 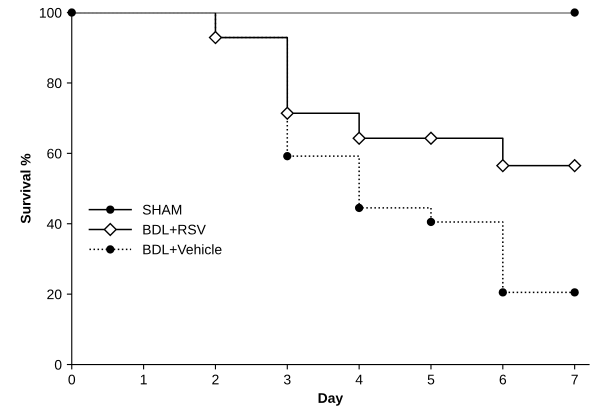 What do you see at coordinates (143, 379) in the screenshot?
I see `x-tick-label: 1` at bounding box center [143, 379].